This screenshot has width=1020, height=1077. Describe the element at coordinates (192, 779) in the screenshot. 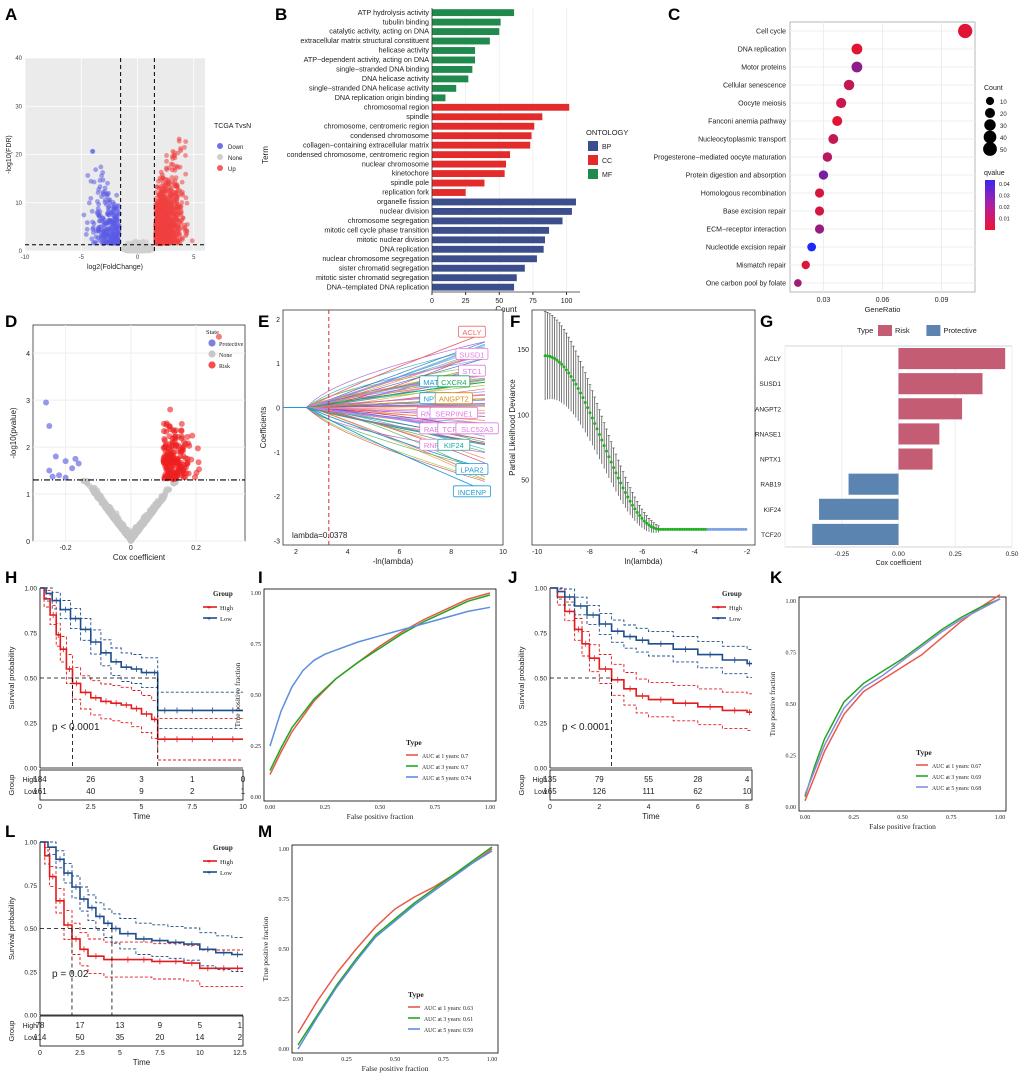

I see `risk-count: 1` at that location.